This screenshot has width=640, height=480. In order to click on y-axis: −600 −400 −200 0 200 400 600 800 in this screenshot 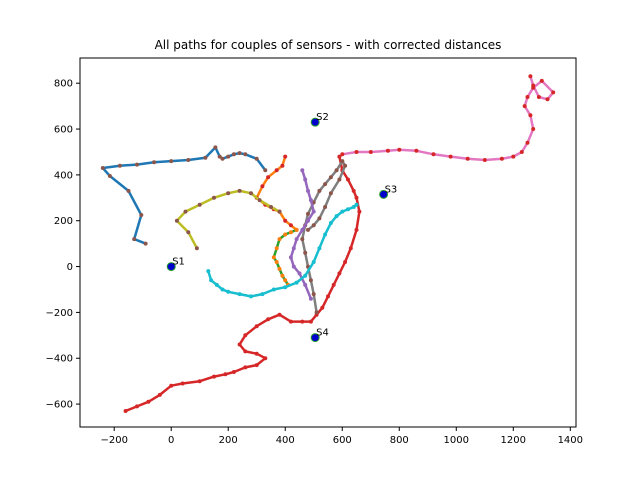, I will do `click(63, 245)`.